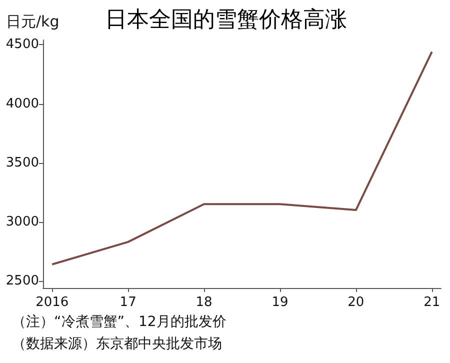 Image resolution: width=450 pixels, height=363 pixels. What do you see at coordinates (432, 302) in the screenshot?
I see `x-tick-label: 21` at bounding box center [432, 302].